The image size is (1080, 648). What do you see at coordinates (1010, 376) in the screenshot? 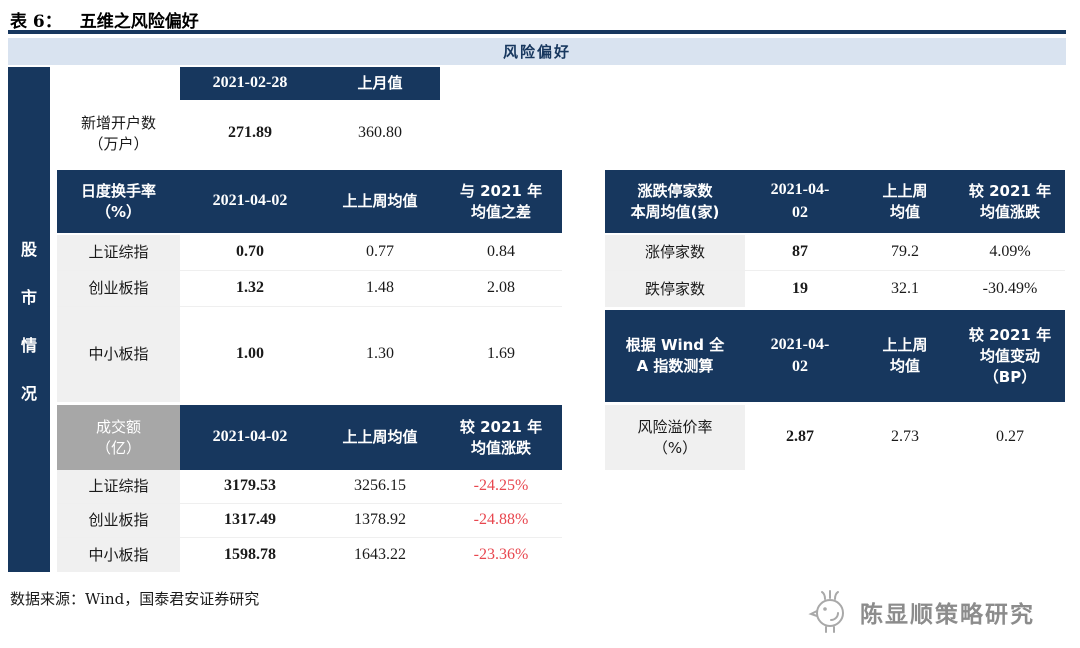
I see `col-header-line: （BP）` at bounding box center [1010, 376].